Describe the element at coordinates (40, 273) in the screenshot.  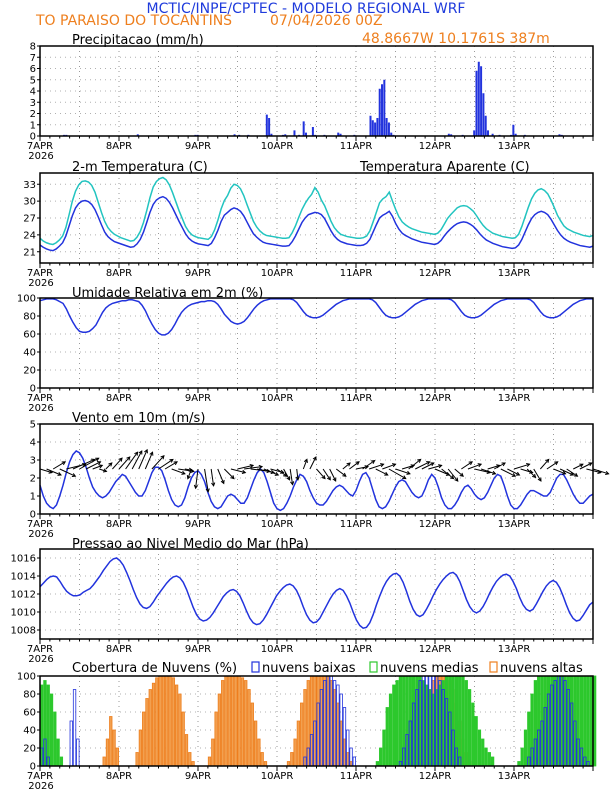
I see `x-tick-label: 7APR` at that location.